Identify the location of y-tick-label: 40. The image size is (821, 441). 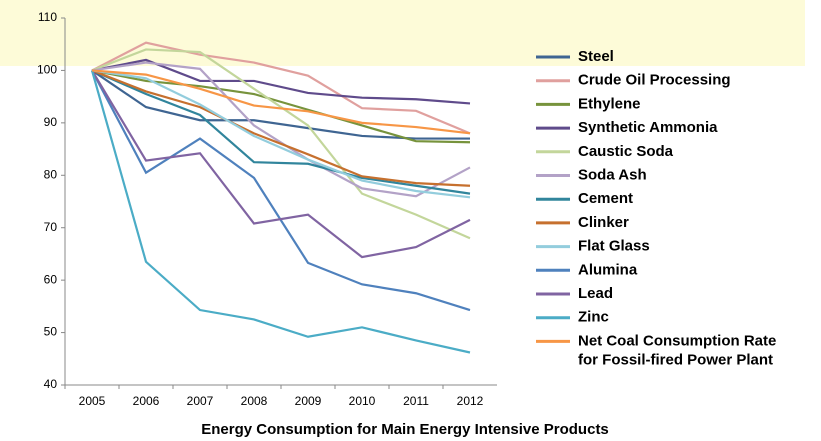
(51, 384).